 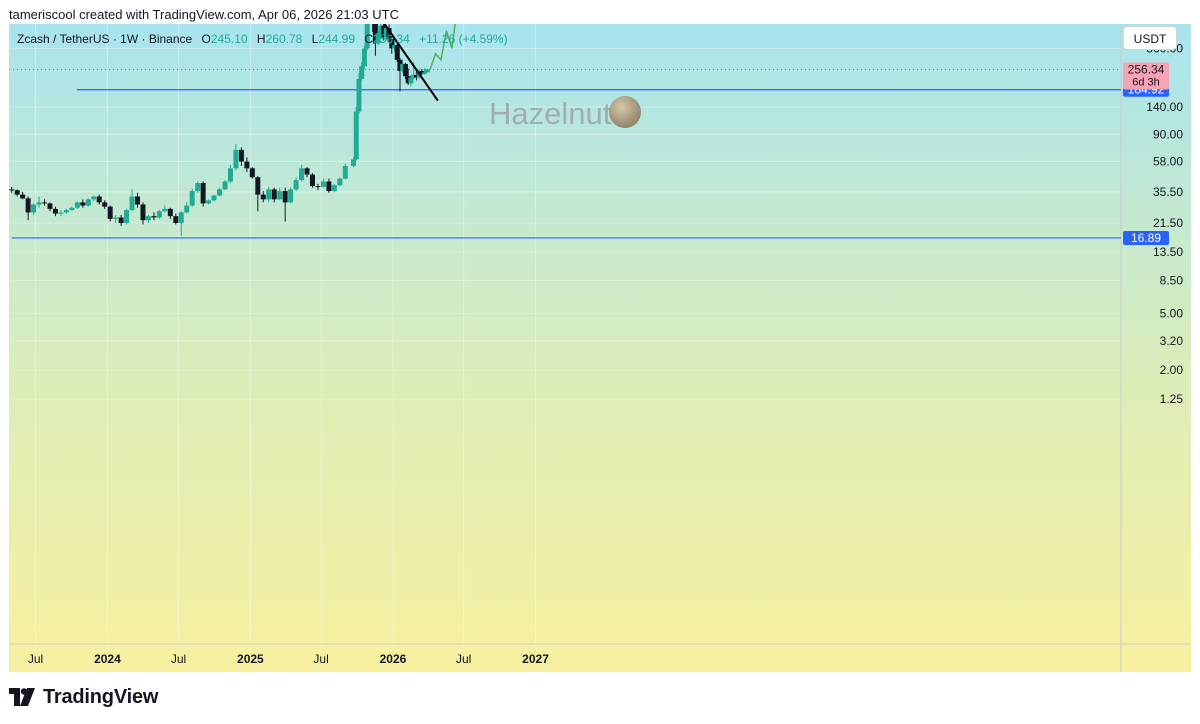 What do you see at coordinates (229, 39) in the screenshot?
I see `open-value: 245.10` at bounding box center [229, 39].